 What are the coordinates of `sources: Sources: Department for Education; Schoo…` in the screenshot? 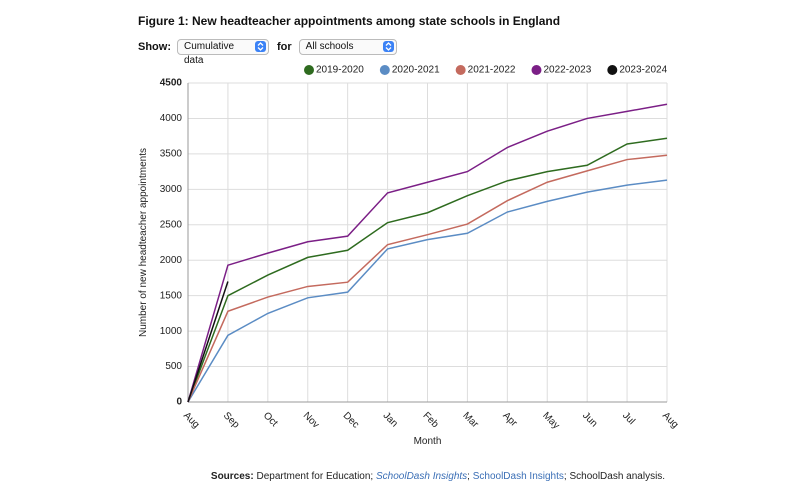 It's located at (400, 476).